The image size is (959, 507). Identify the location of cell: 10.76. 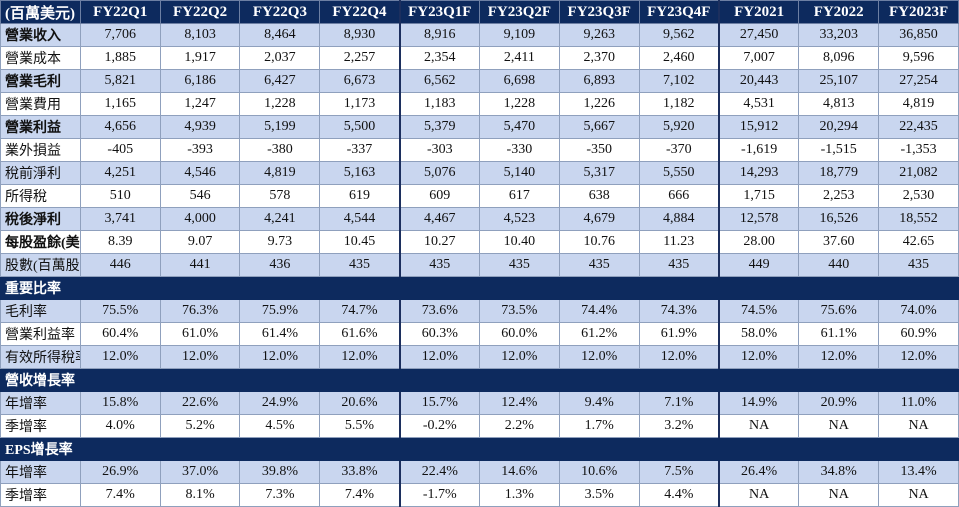
(599, 242).